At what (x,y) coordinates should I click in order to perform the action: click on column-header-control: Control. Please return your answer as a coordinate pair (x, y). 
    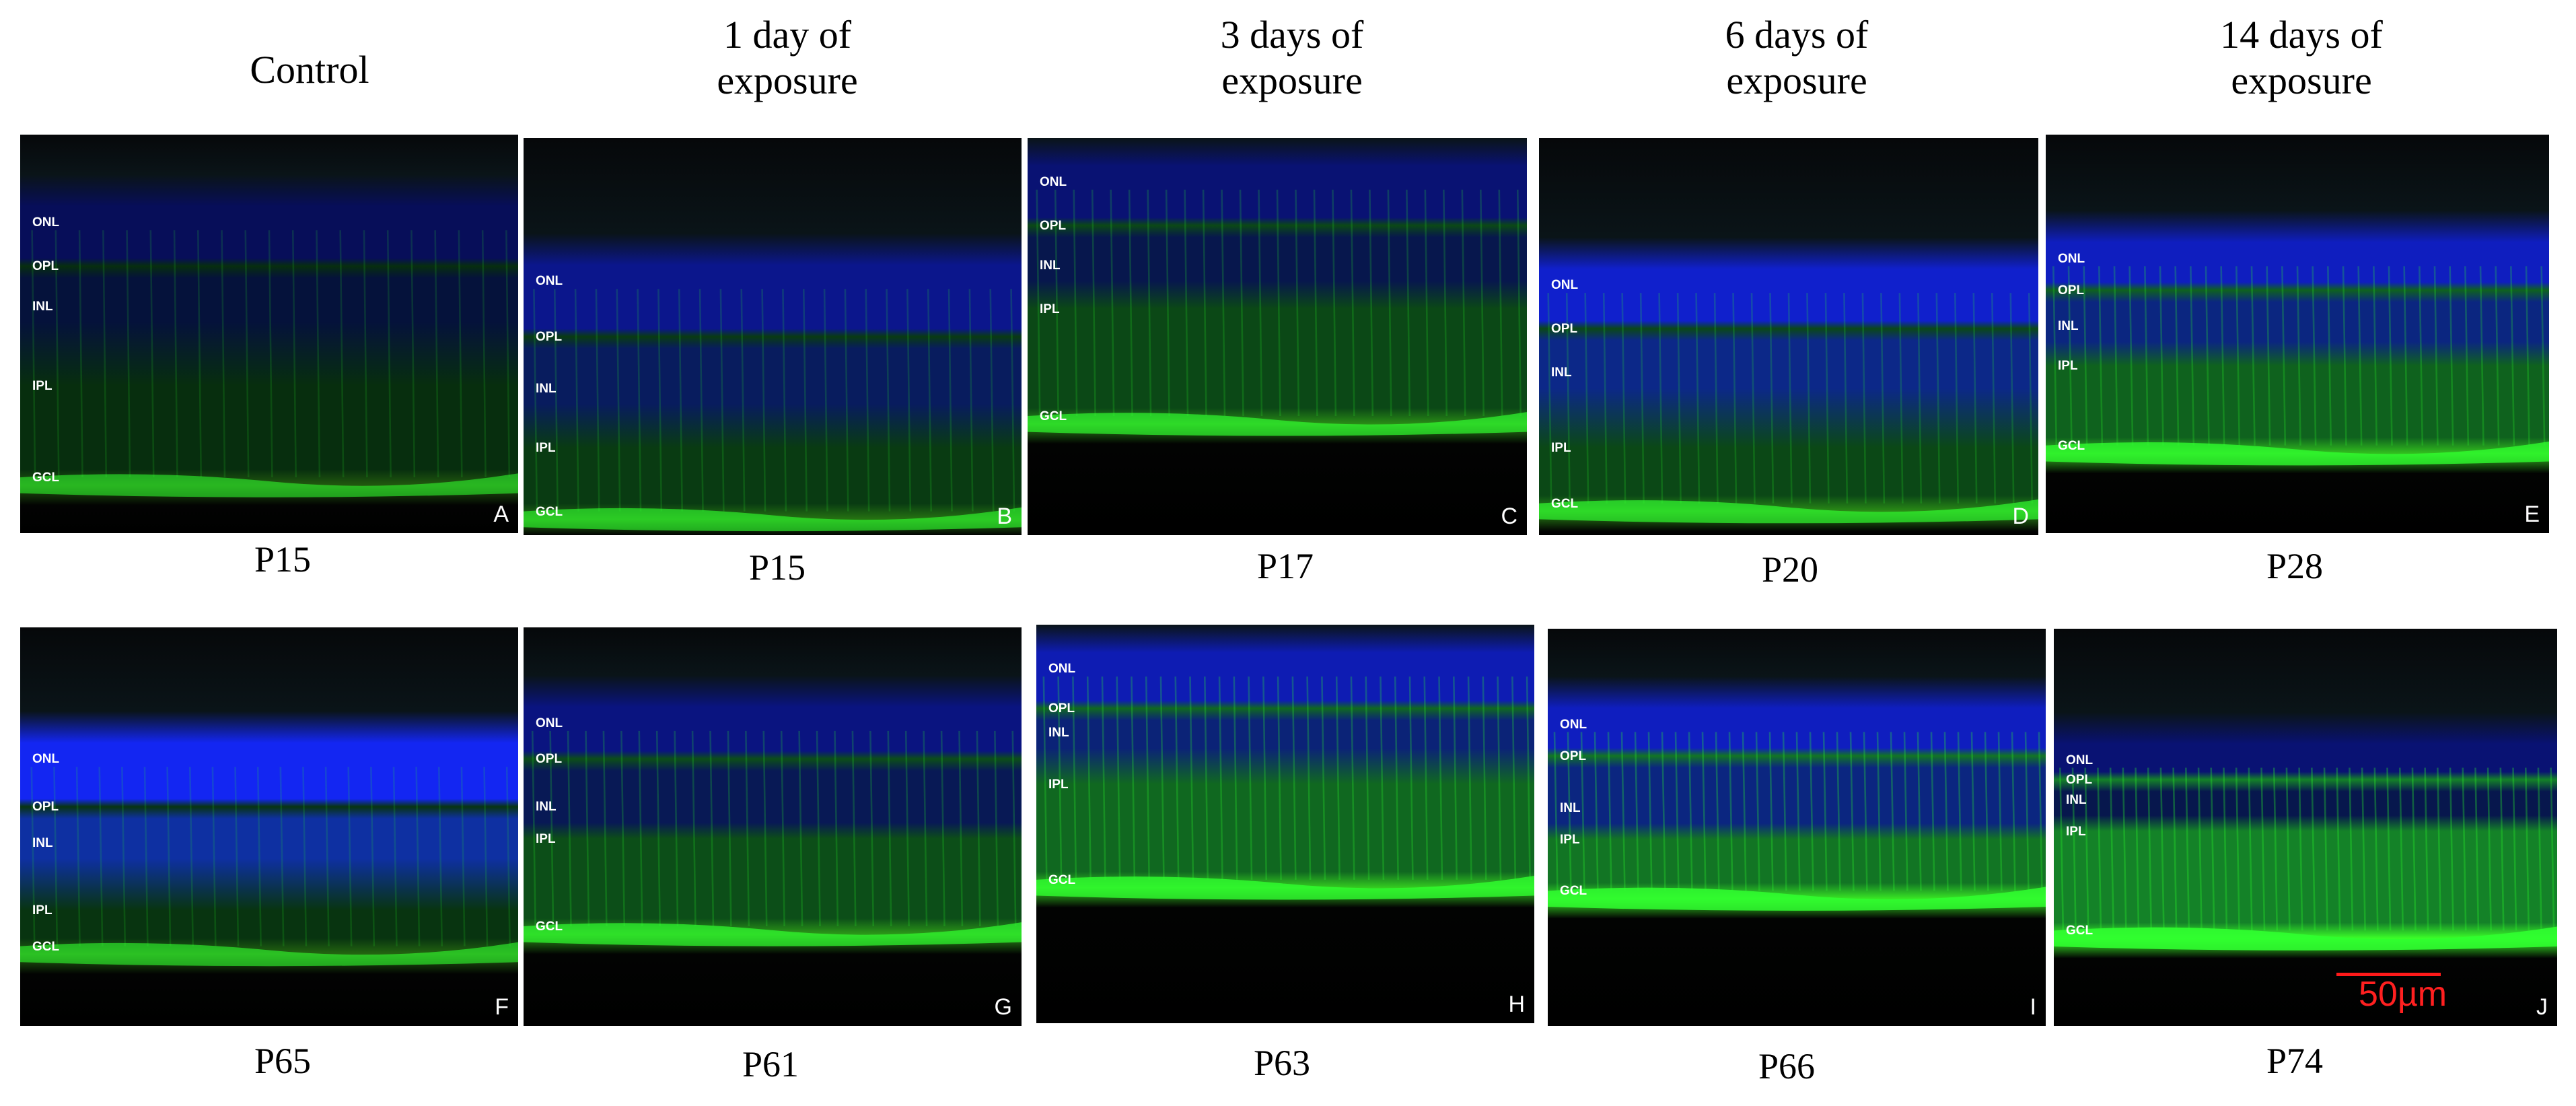
    Looking at the image, I should click on (309, 70).